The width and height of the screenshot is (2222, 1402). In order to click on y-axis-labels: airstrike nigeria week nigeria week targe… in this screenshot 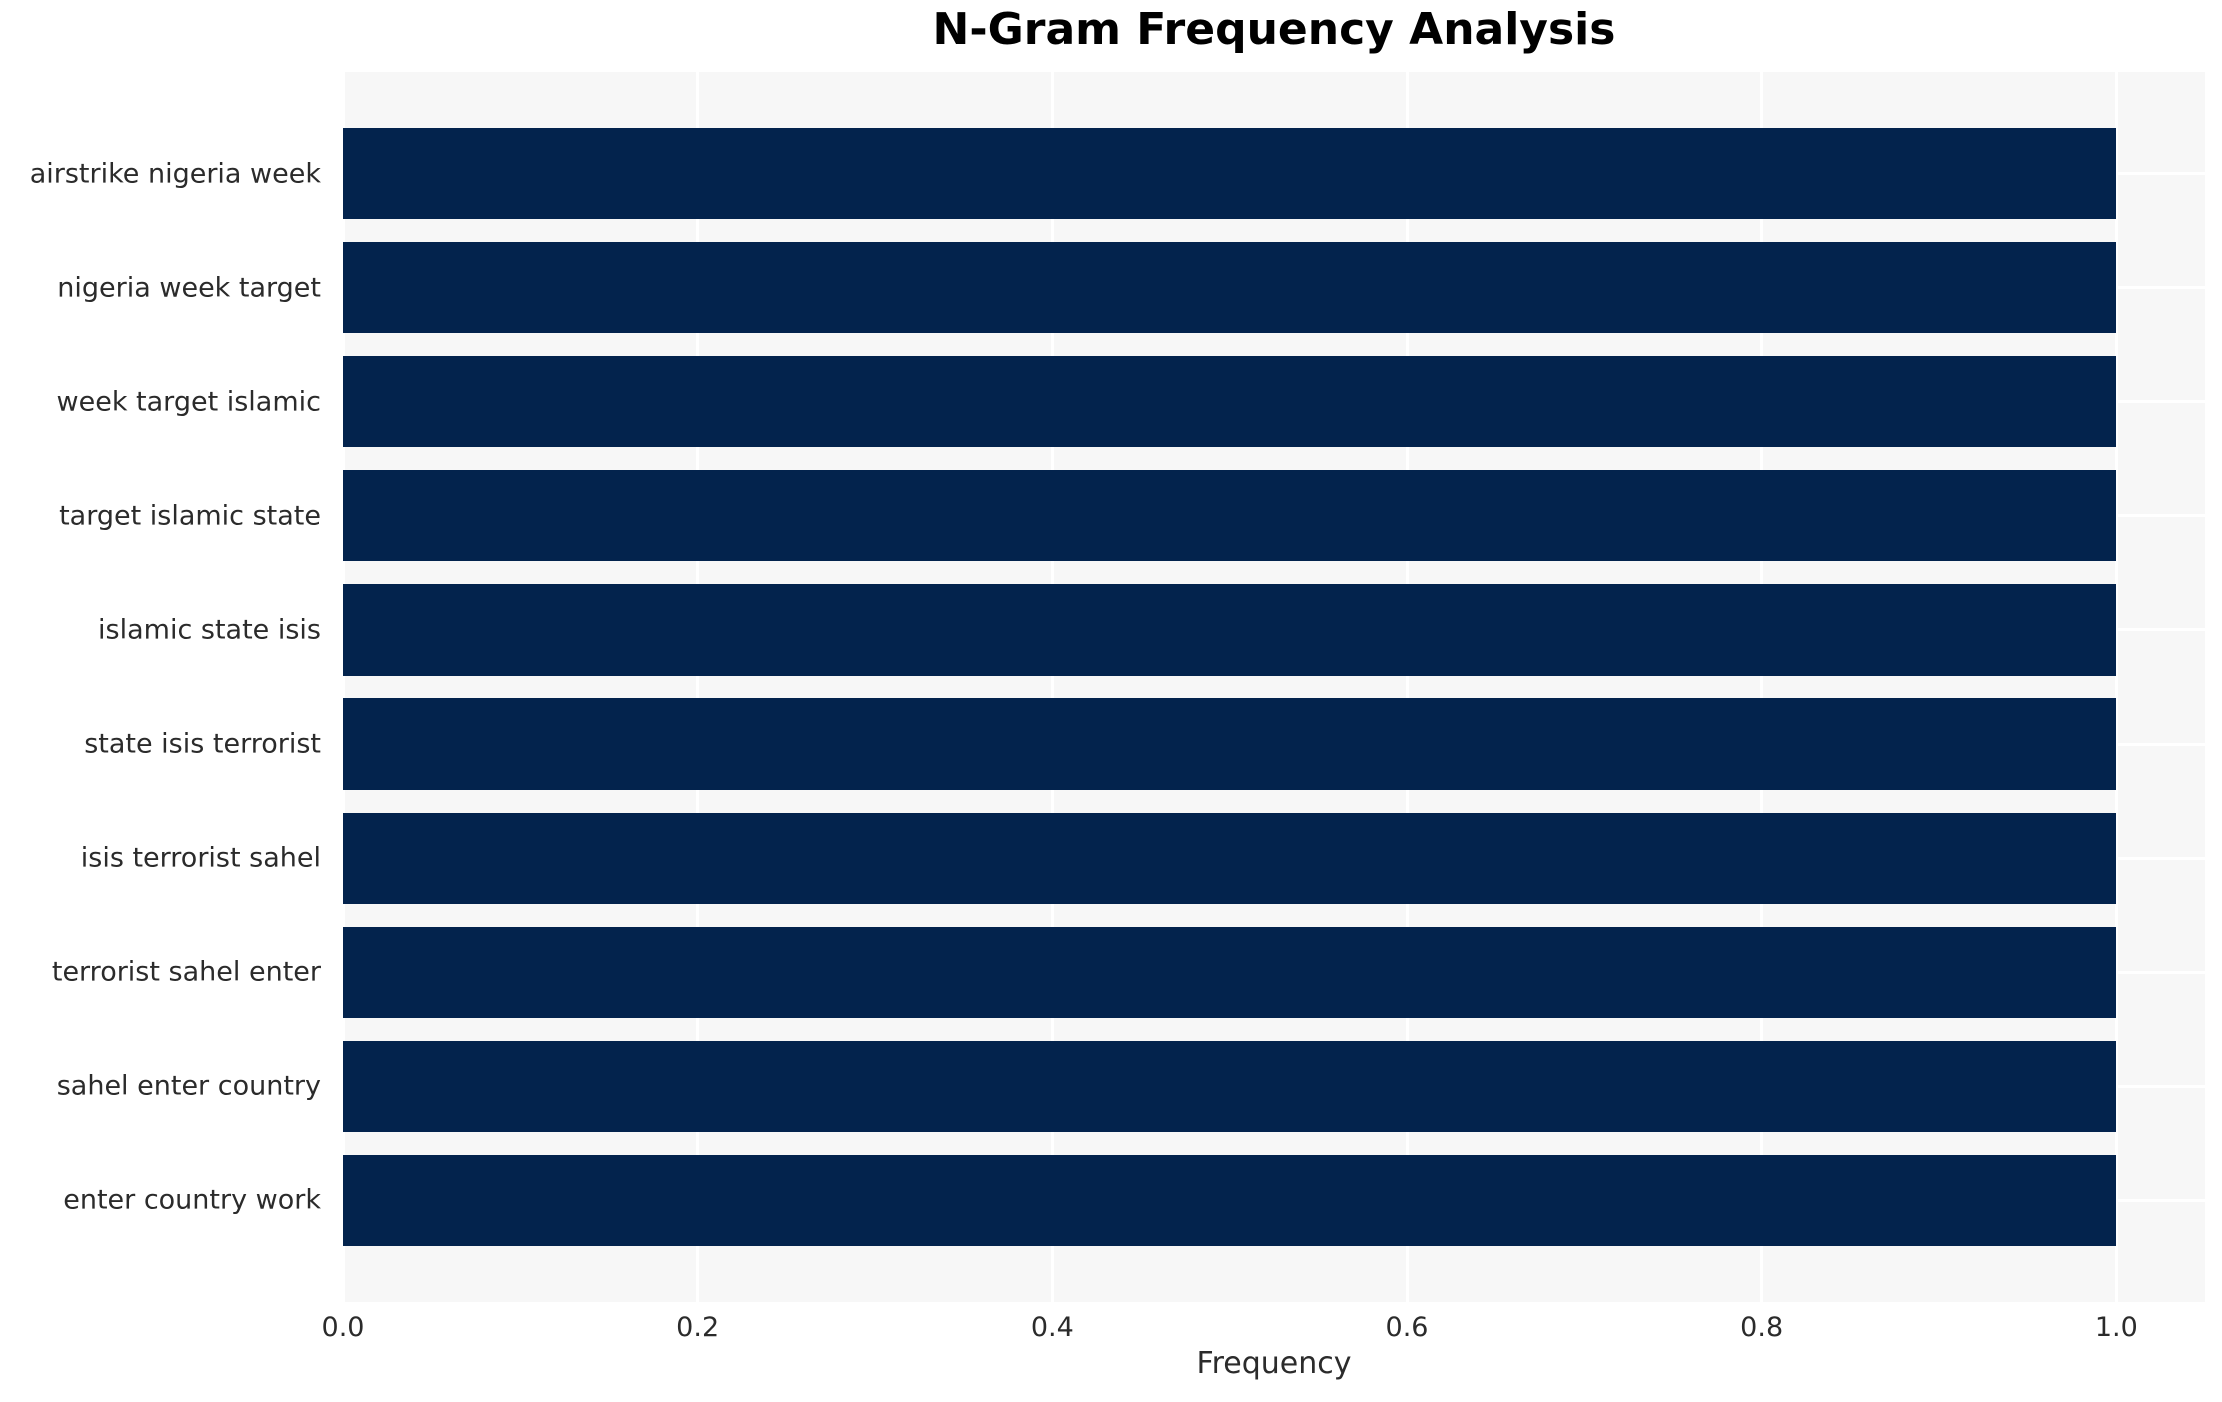, I will do `click(165, 687)`.